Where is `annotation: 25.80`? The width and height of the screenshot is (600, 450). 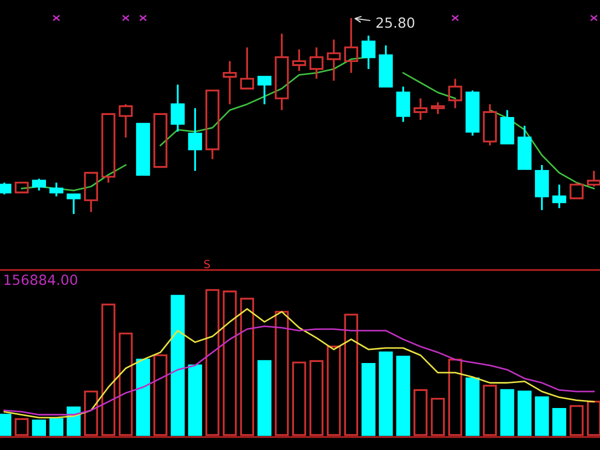
annotation: 25.80 is located at coordinates (395, 22).